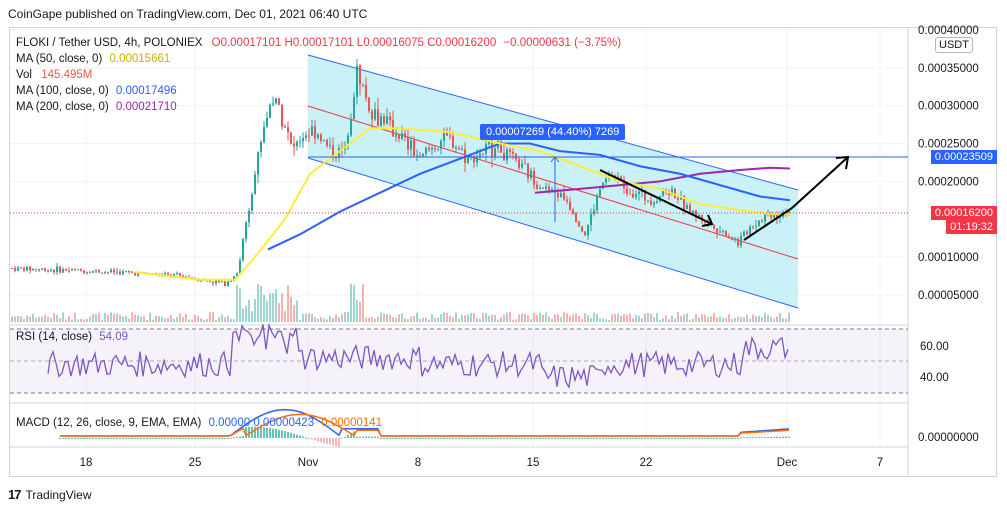 This screenshot has width=1007, height=511. Describe the element at coordinates (954, 45) in the screenshot. I see `currency-selector: USDT` at that location.